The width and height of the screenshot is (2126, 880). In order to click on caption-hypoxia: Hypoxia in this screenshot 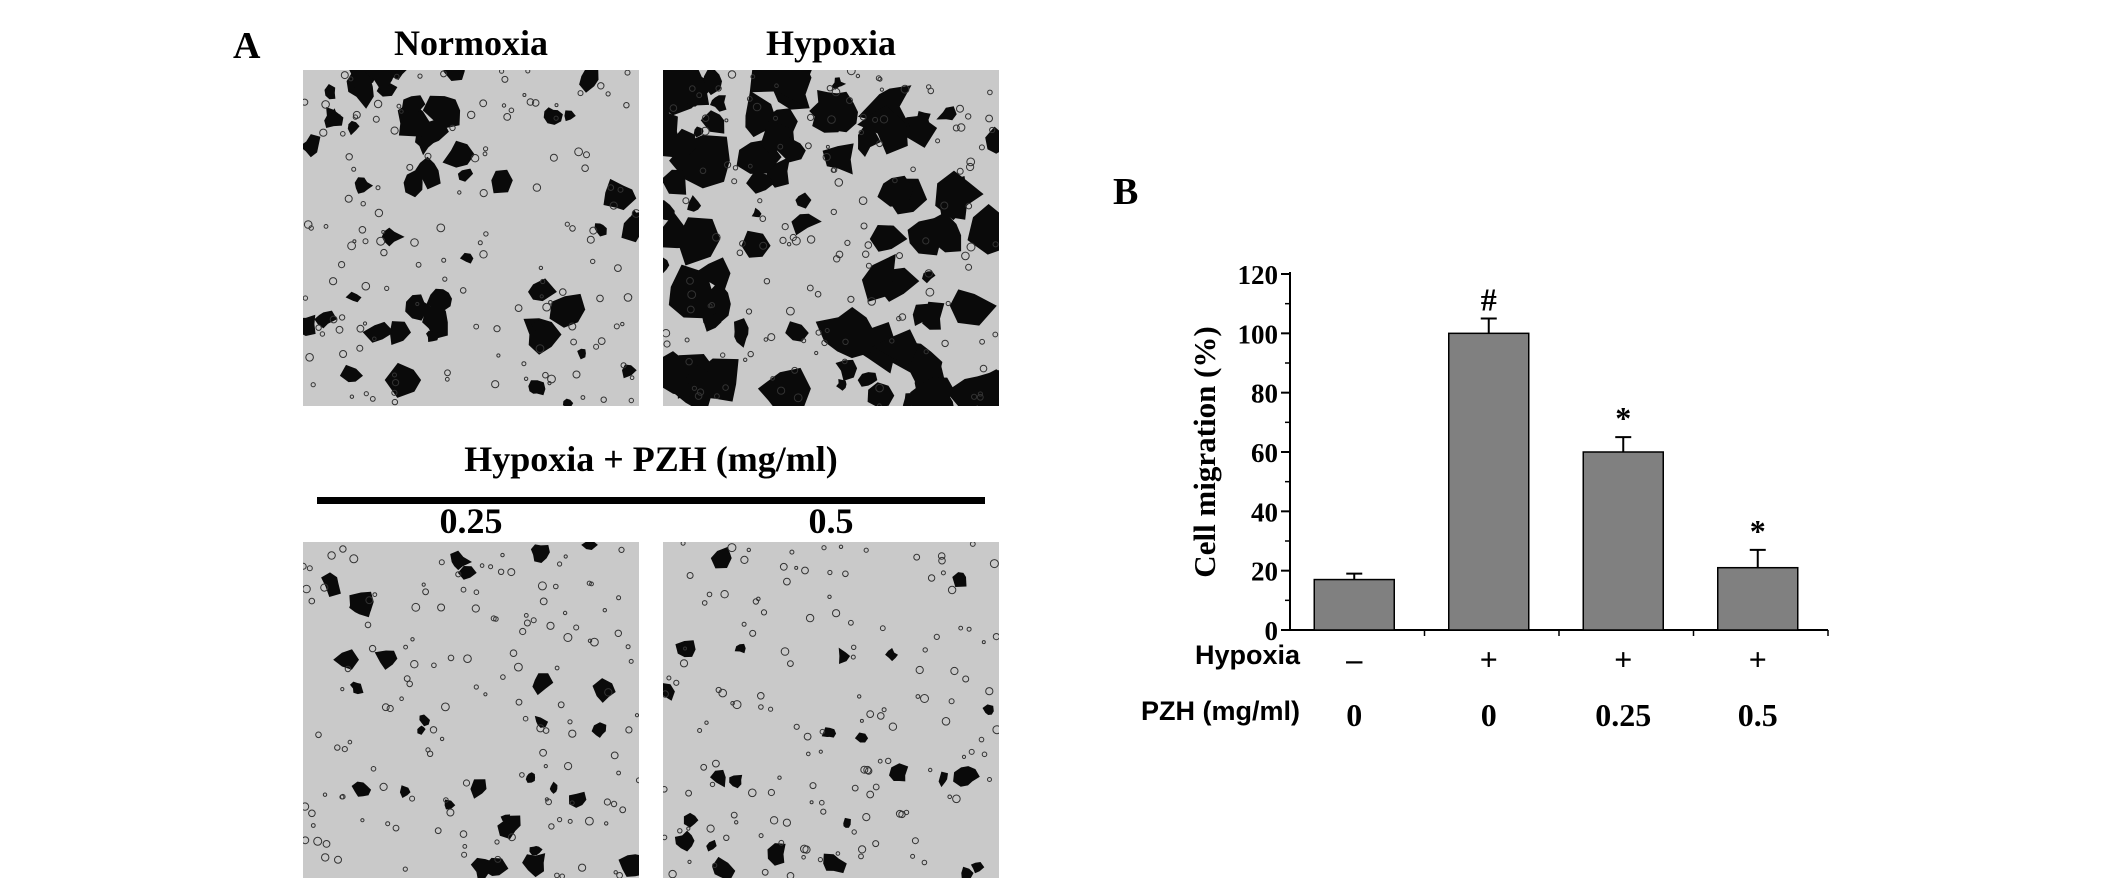, I will do `click(831, 43)`.